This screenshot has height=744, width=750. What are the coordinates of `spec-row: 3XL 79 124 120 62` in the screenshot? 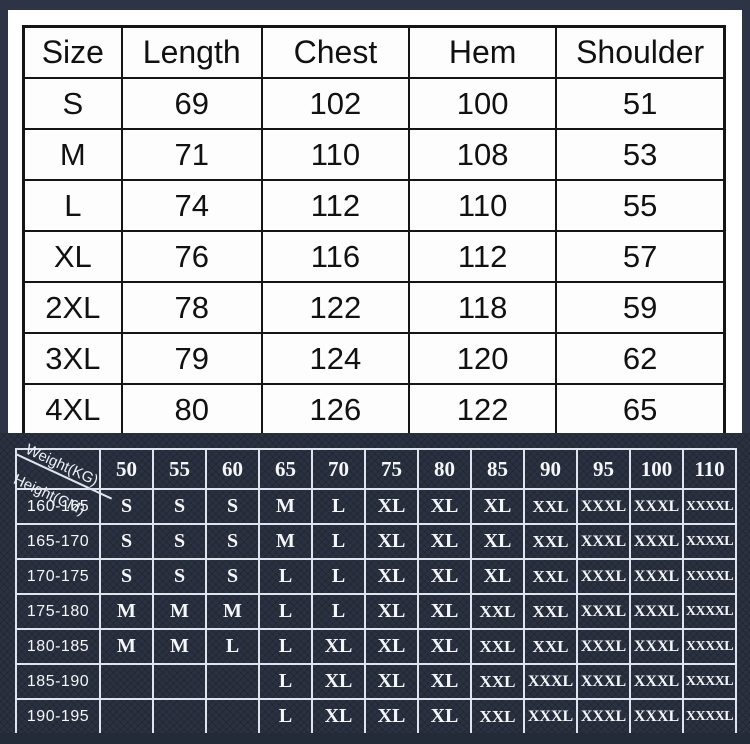 It's located at (374, 358).